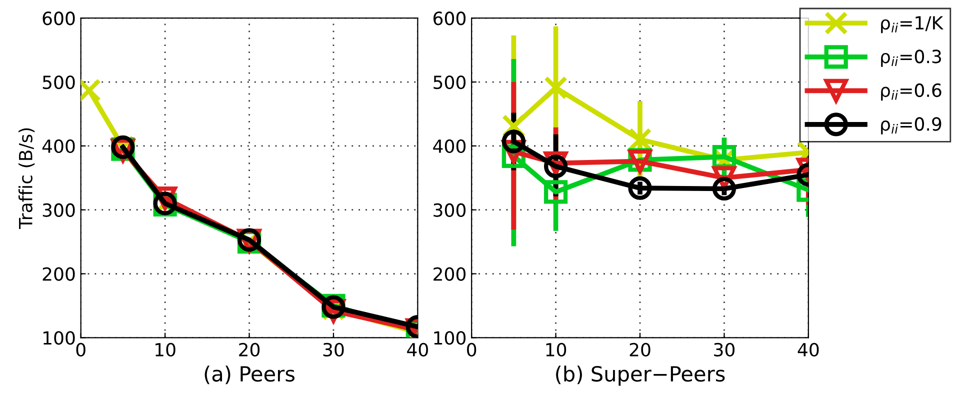 The height and width of the screenshot is (402, 974). Describe the element at coordinates (912, 25) in the screenshot. I see `legend-label: ρ$_{ii}$=1/K` at that location.